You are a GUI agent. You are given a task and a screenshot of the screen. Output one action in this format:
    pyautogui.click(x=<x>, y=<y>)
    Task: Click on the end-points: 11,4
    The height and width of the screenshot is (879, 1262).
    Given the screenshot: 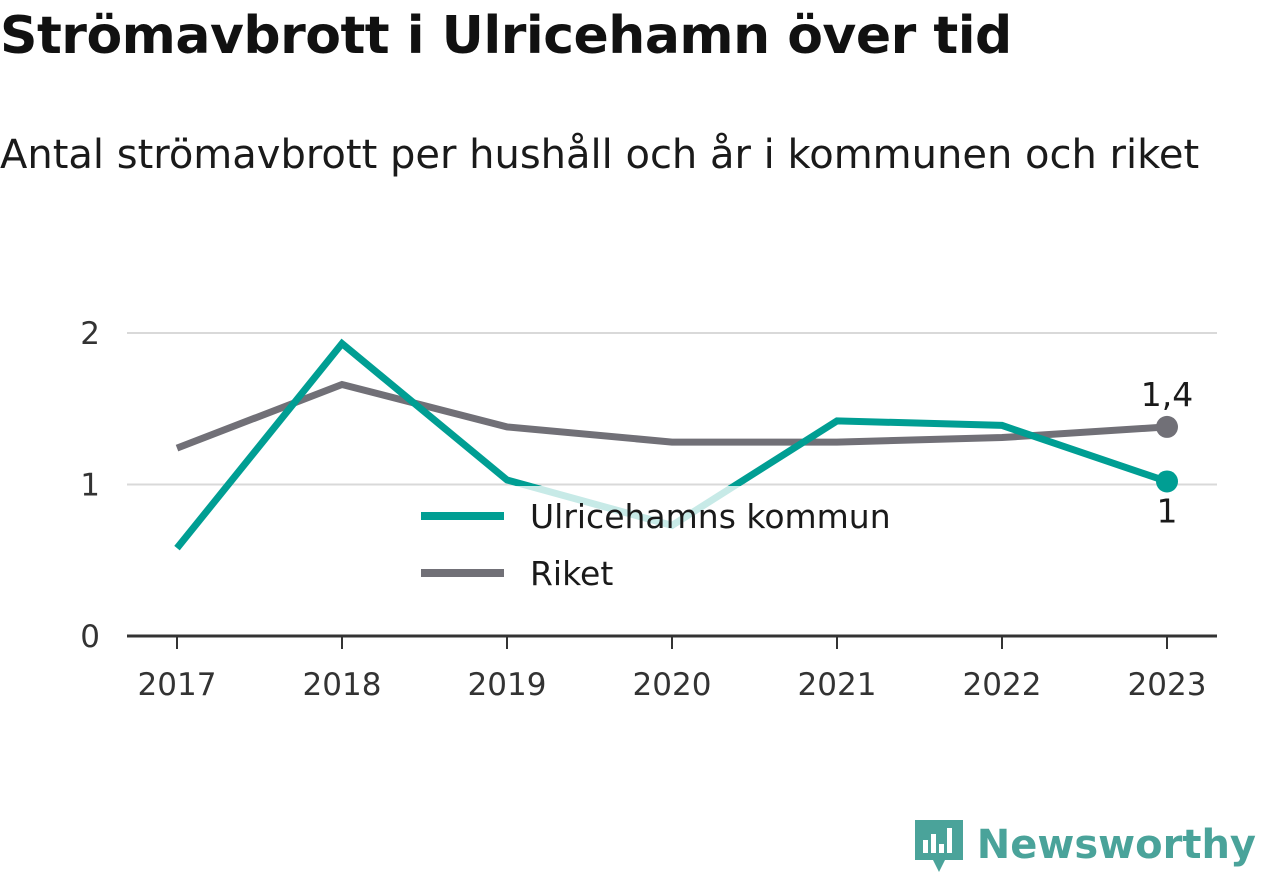 What is the action you would take?
    pyautogui.click(x=1167, y=453)
    